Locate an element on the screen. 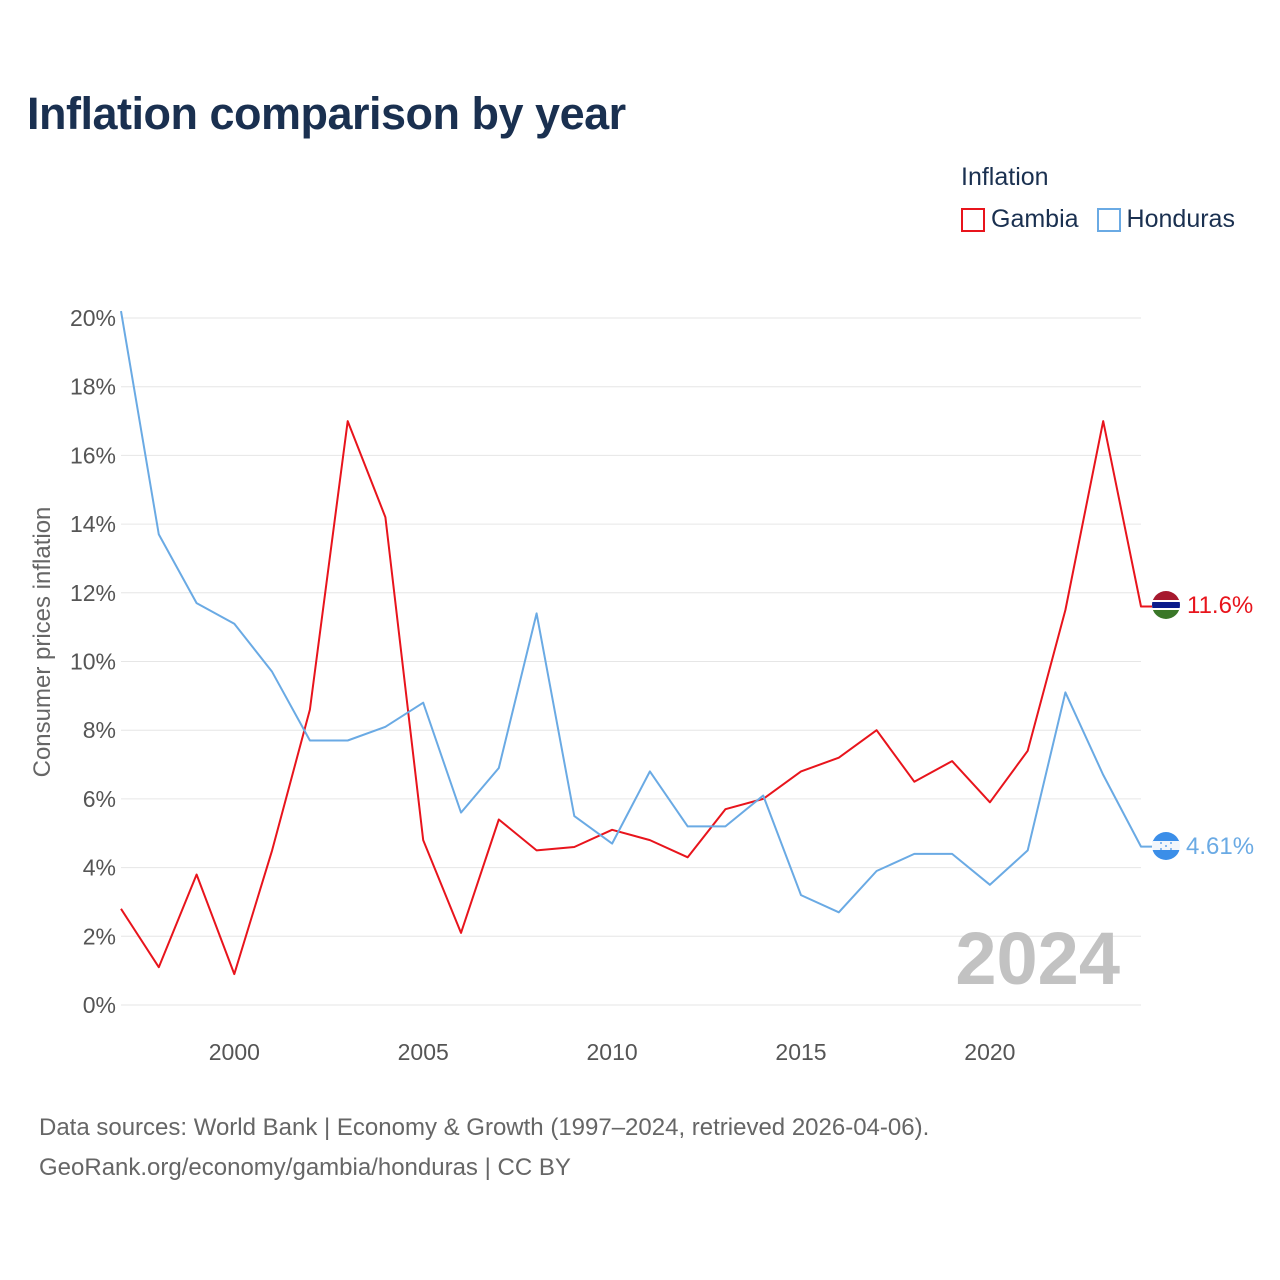 The height and width of the screenshot is (1280, 1280). y-tick-label-8: 8% is located at coordinates (99, 730).